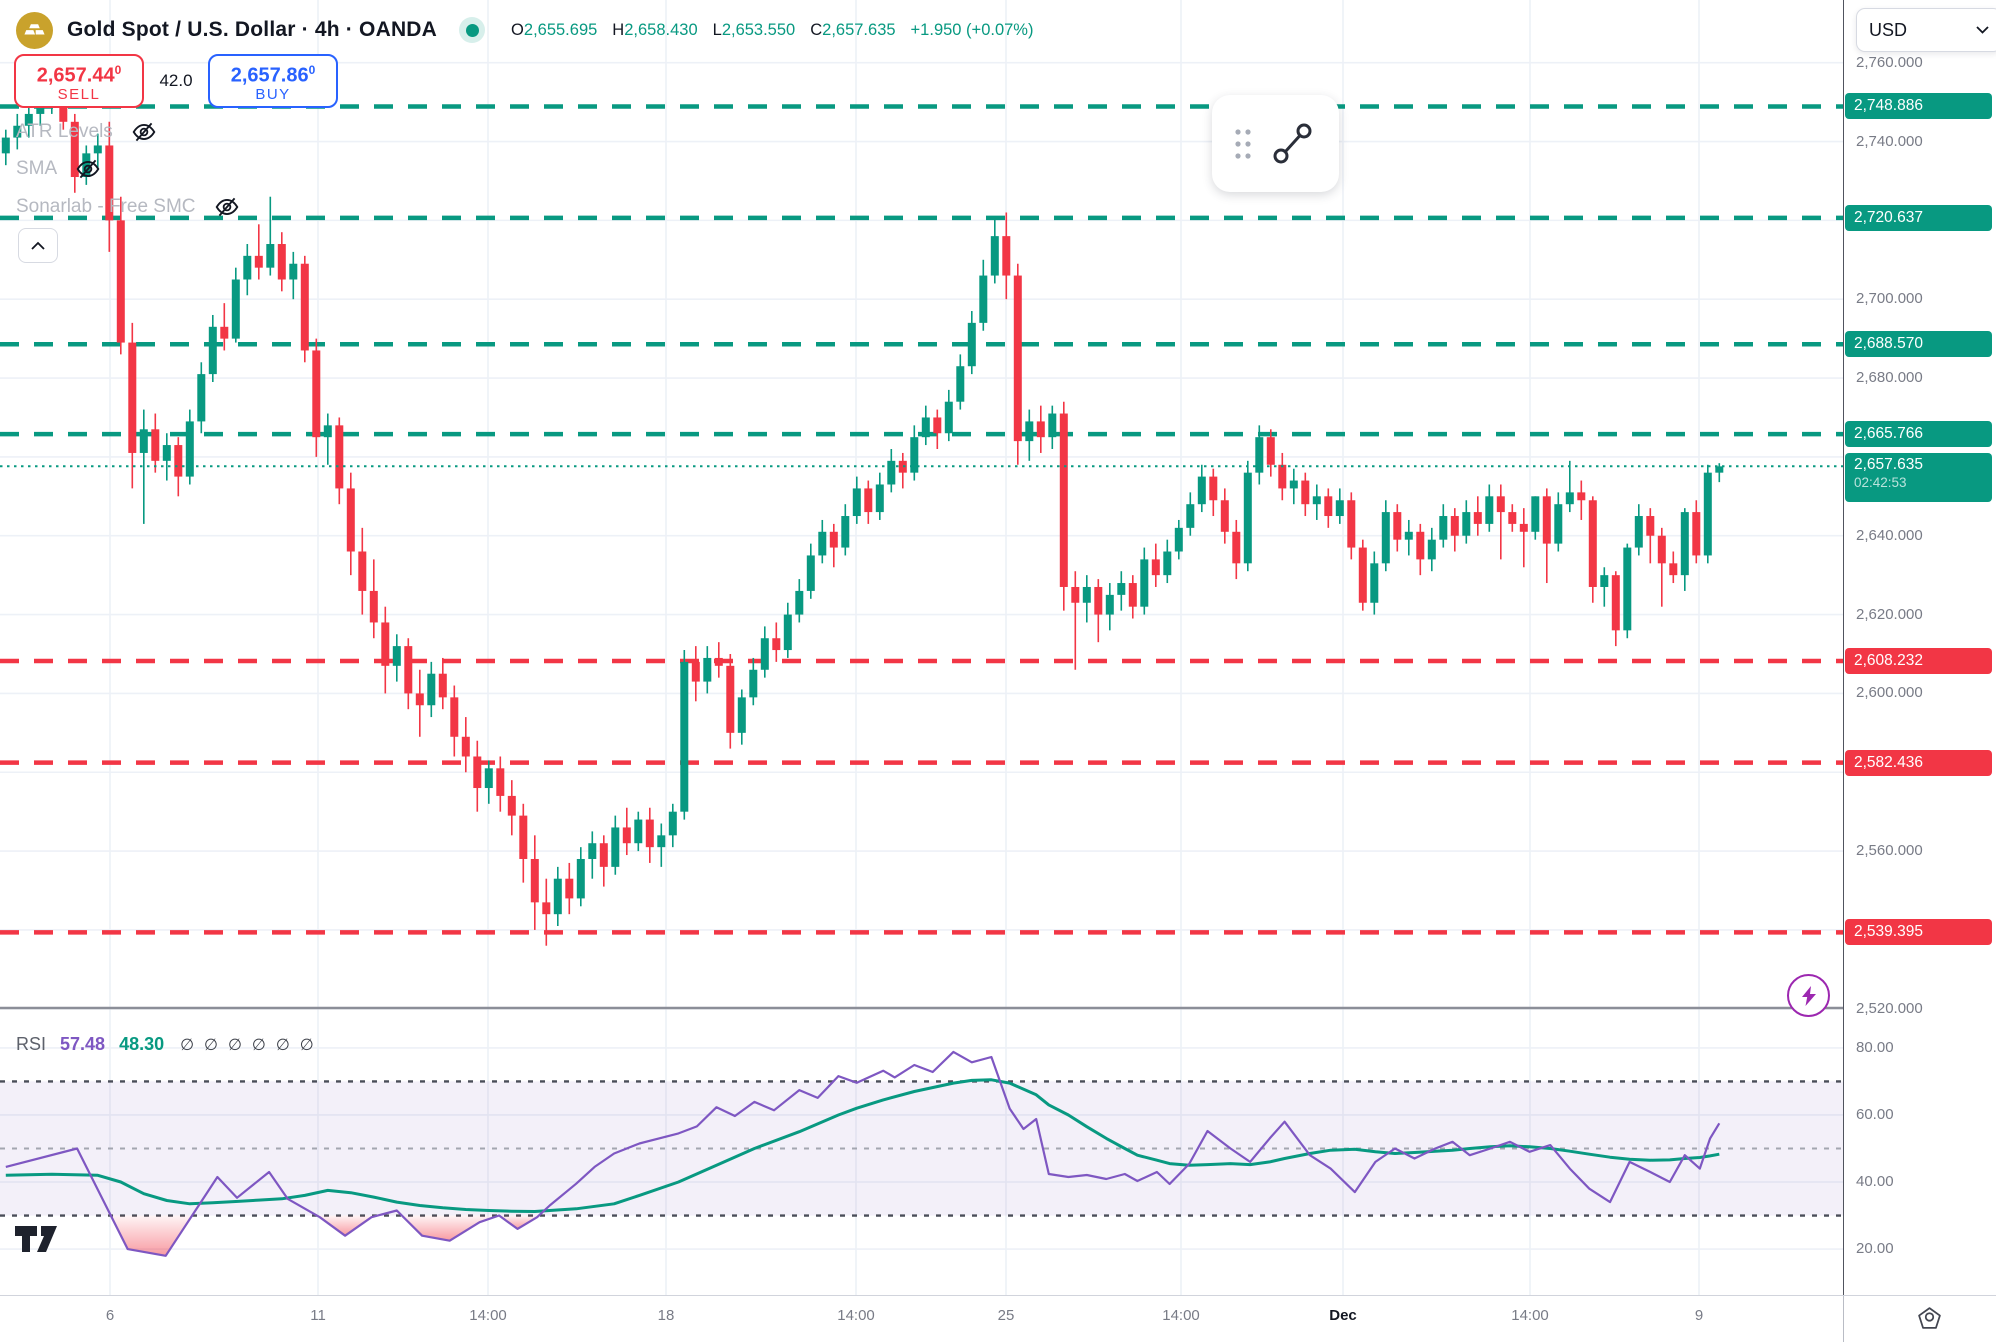  I want to click on tradingview-logo, so click(39, 1241).